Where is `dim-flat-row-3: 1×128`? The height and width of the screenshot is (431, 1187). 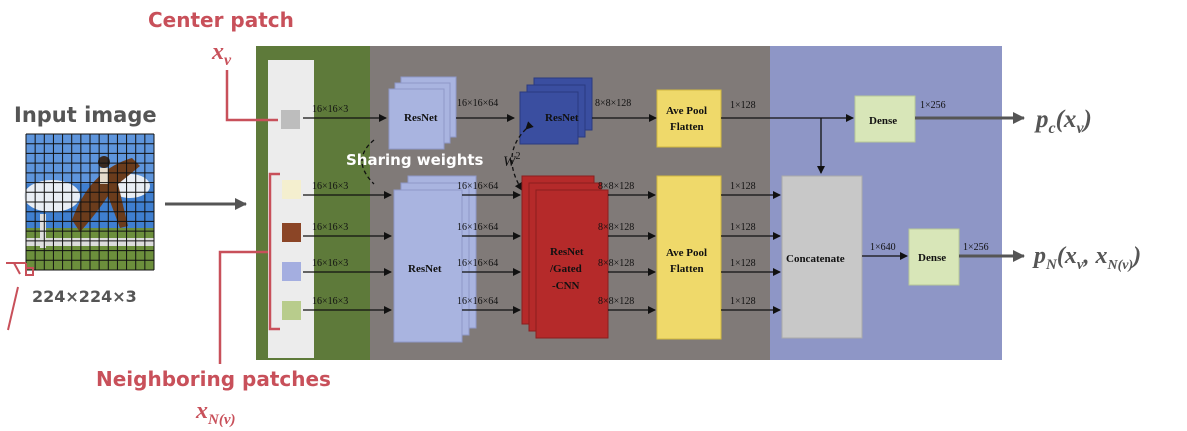
dim-flat-row-3: 1×128 is located at coordinates (743, 263).